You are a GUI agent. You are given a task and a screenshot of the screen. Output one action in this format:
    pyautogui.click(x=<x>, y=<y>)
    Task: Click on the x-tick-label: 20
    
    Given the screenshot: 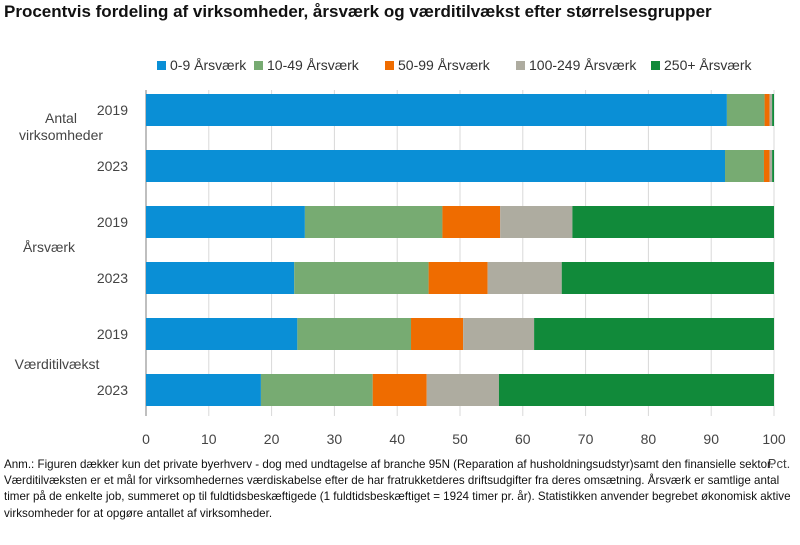 What is the action you would take?
    pyautogui.click(x=272, y=439)
    